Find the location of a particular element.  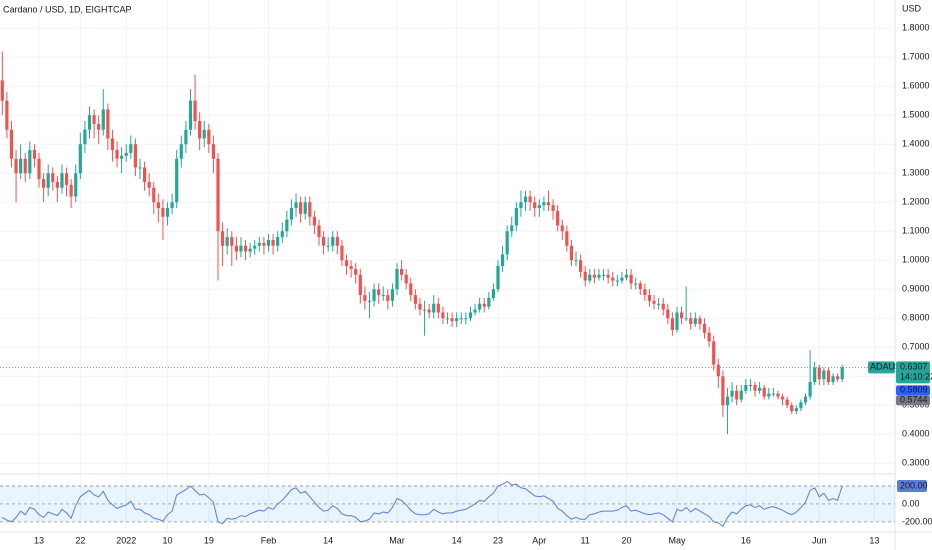

x-tick-label: May is located at coordinates (677, 540).